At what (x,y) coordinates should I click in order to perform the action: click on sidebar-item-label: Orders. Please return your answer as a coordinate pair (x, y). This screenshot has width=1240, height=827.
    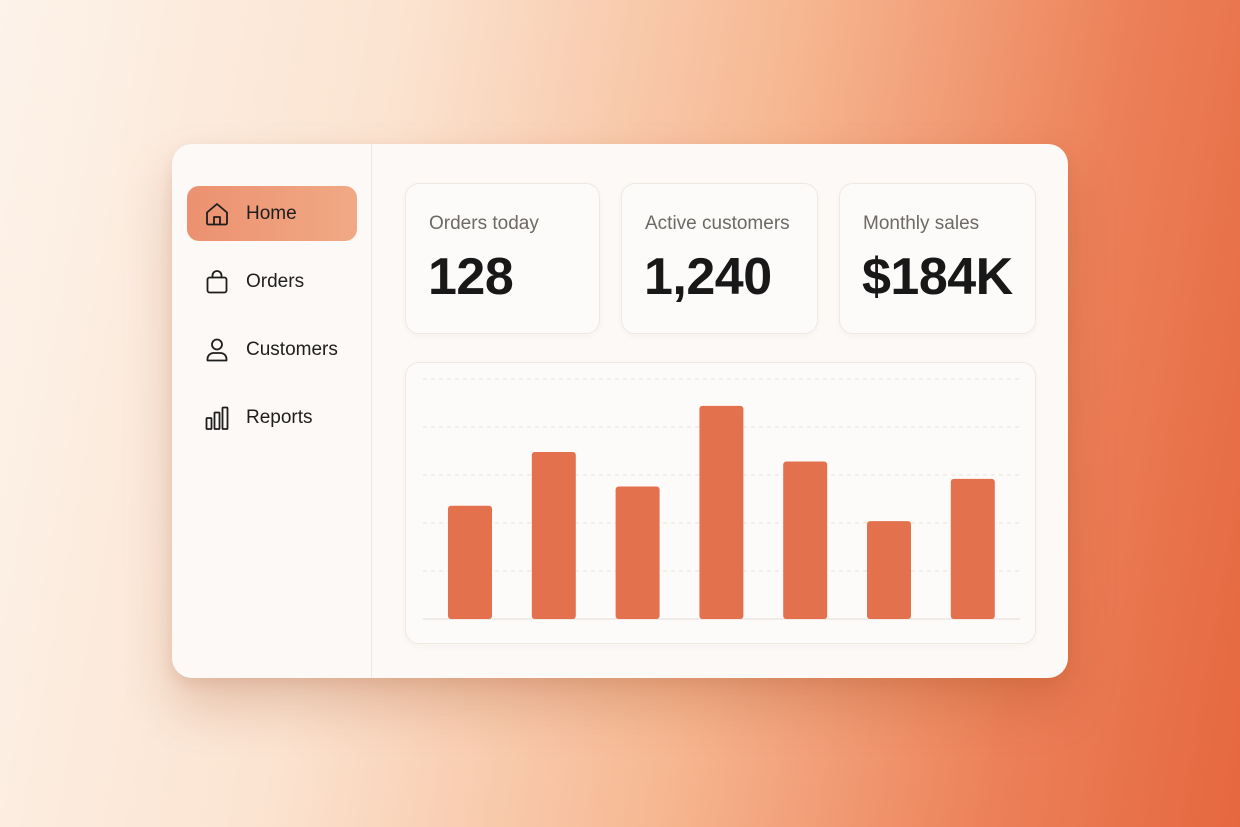
    Looking at the image, I should click on (275, 281).